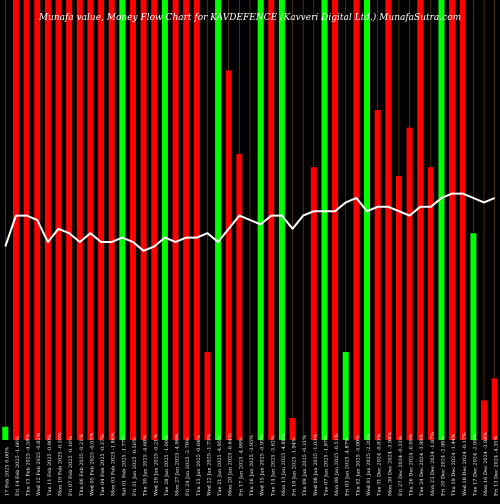 The width and height of the screenshot is (500, 504). Describe the element at coordinates (114, 464) in the screenshot. I see `x-tick-label: Mon 03 Feb 2025 -1.86%` at that location.